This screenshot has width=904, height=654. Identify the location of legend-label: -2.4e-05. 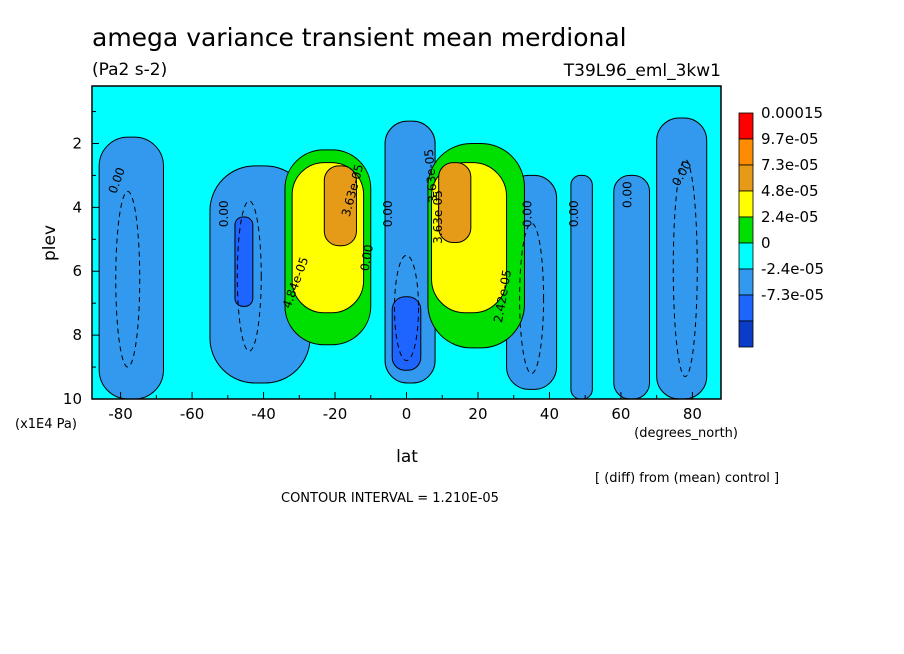
(792, 269).